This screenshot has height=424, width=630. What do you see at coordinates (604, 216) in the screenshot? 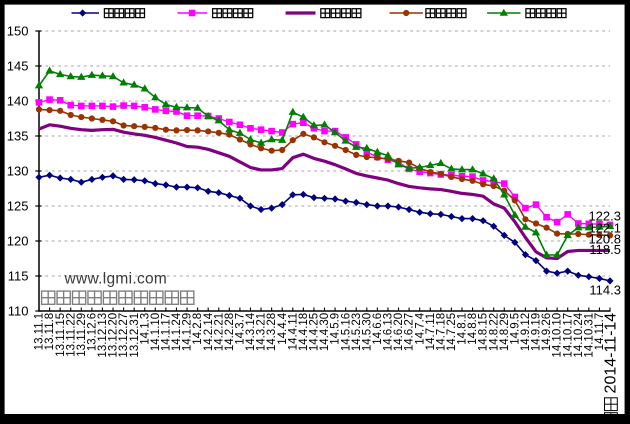
I see `svg-text: 122.3` at bounding box center [604, 216].